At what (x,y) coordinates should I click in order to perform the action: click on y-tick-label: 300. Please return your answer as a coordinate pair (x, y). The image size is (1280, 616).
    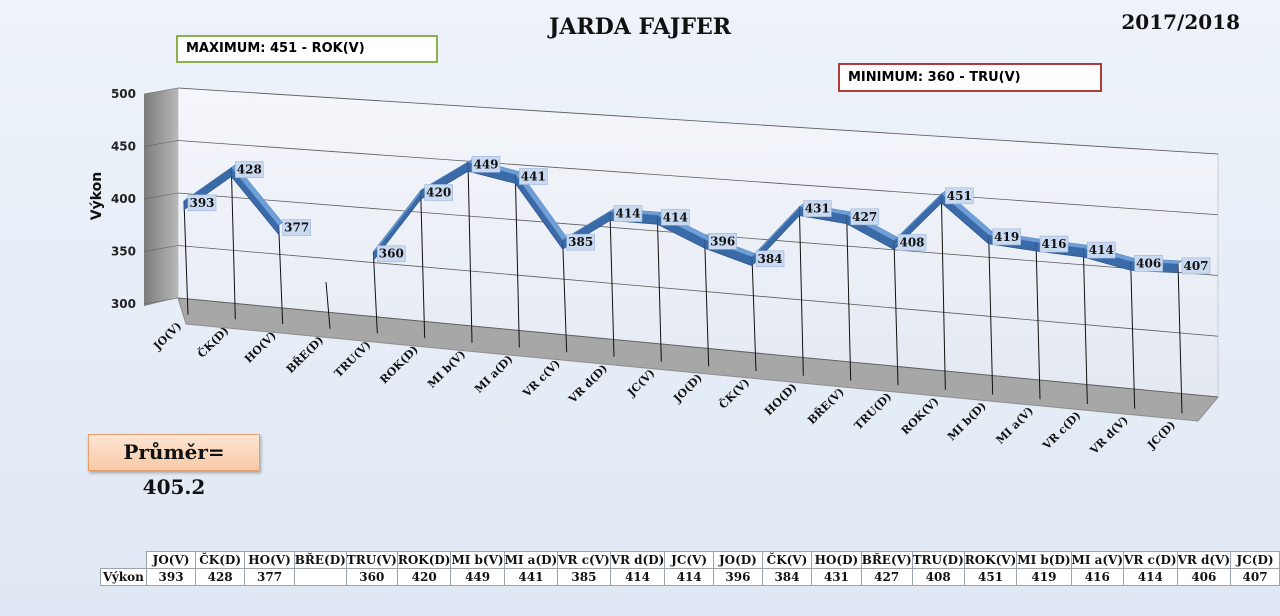
    Looking at the image, I should click on (123, 304).